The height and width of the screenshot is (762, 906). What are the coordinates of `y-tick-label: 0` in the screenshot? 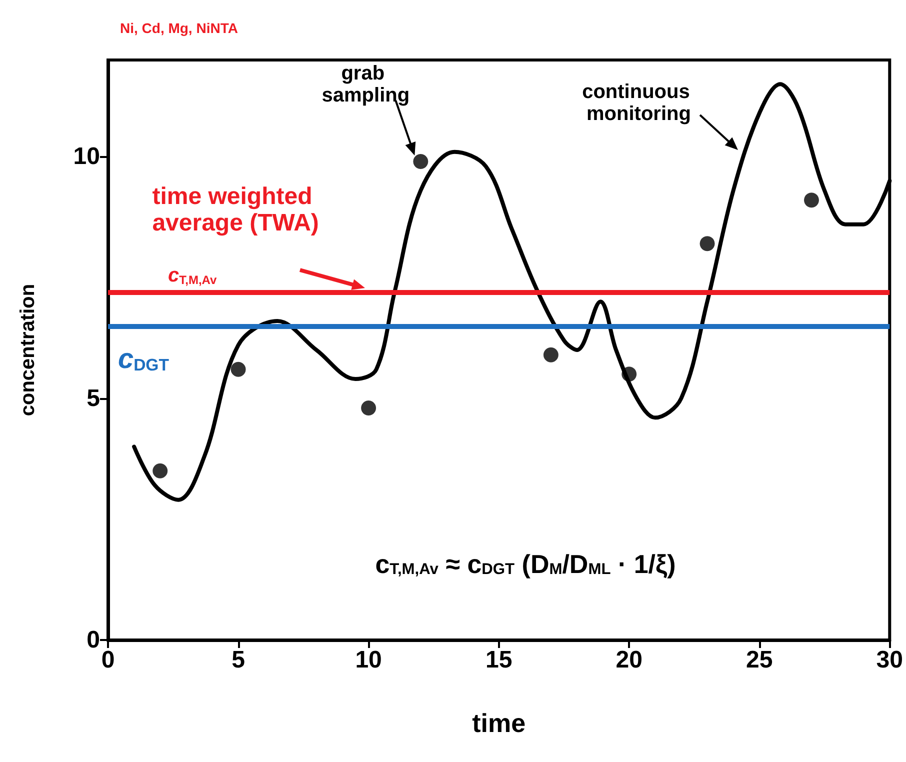 It's located at (93, 640).